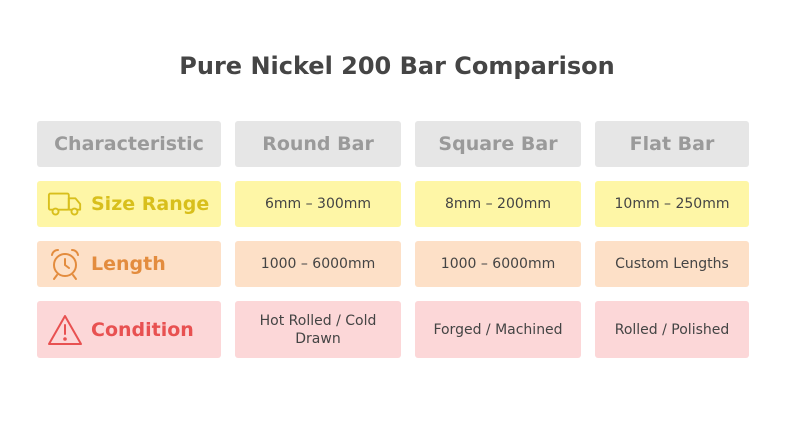 The width and height of the screenshot is (794, 426). I want to click on header-characteristic: Characteristic, so click(129, 144).